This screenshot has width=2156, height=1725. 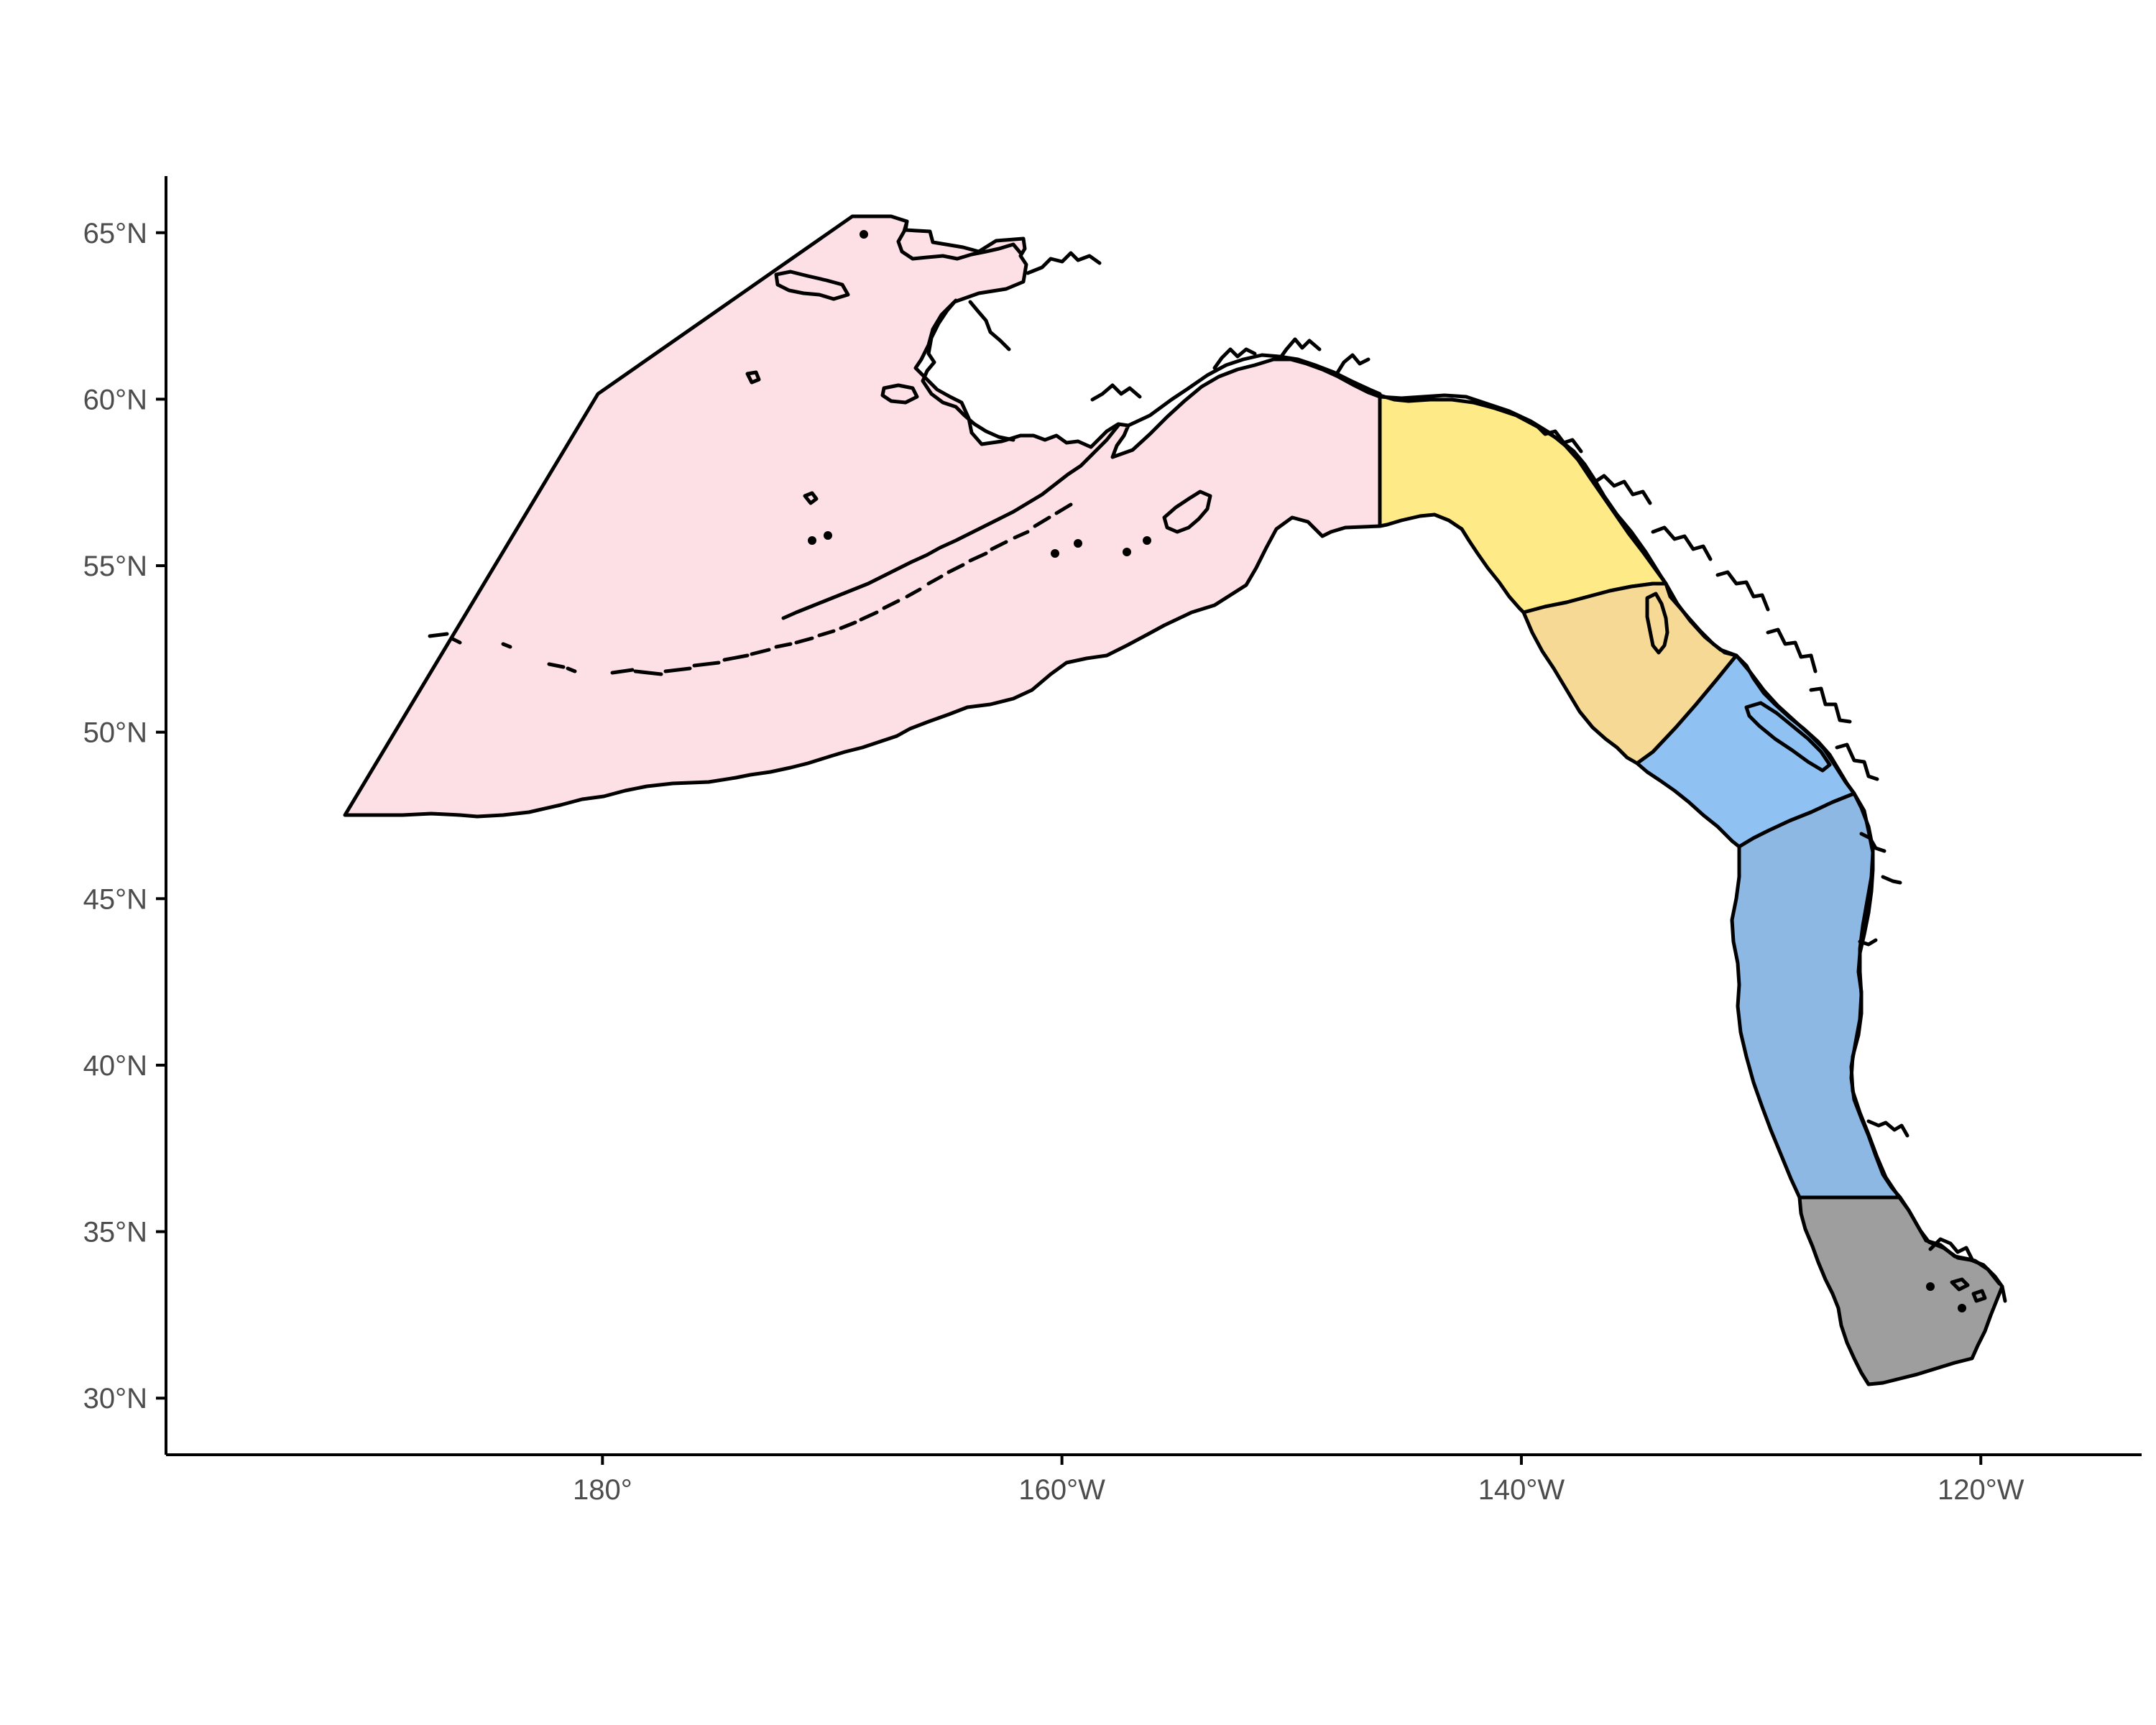 What do you see at coordinates (602, 1490) in the screenshot?
I see `x-tick-label: 180°` at bounding box center [602, 1490].